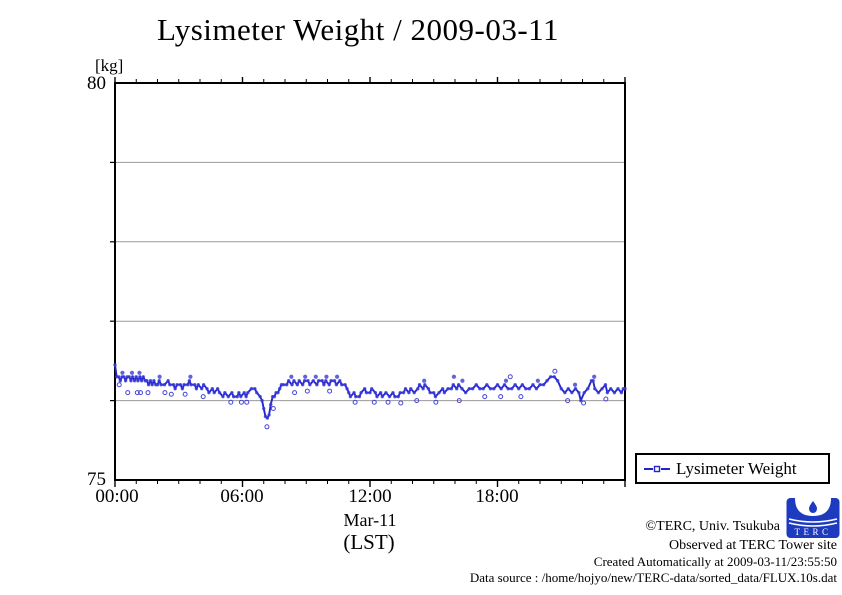 The width and height of the screenshot is (842, 595). Describe the element at coordinates (117, 496) in the screenshot. I see `x-tick-label-0000: 00:00` at that location.